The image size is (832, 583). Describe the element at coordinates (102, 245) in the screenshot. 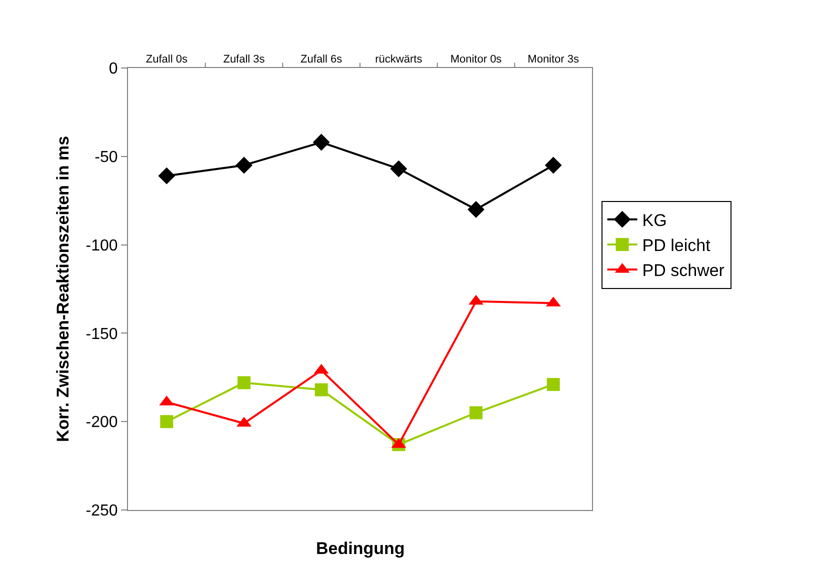

I see `y-tick-label: -100` at that location.